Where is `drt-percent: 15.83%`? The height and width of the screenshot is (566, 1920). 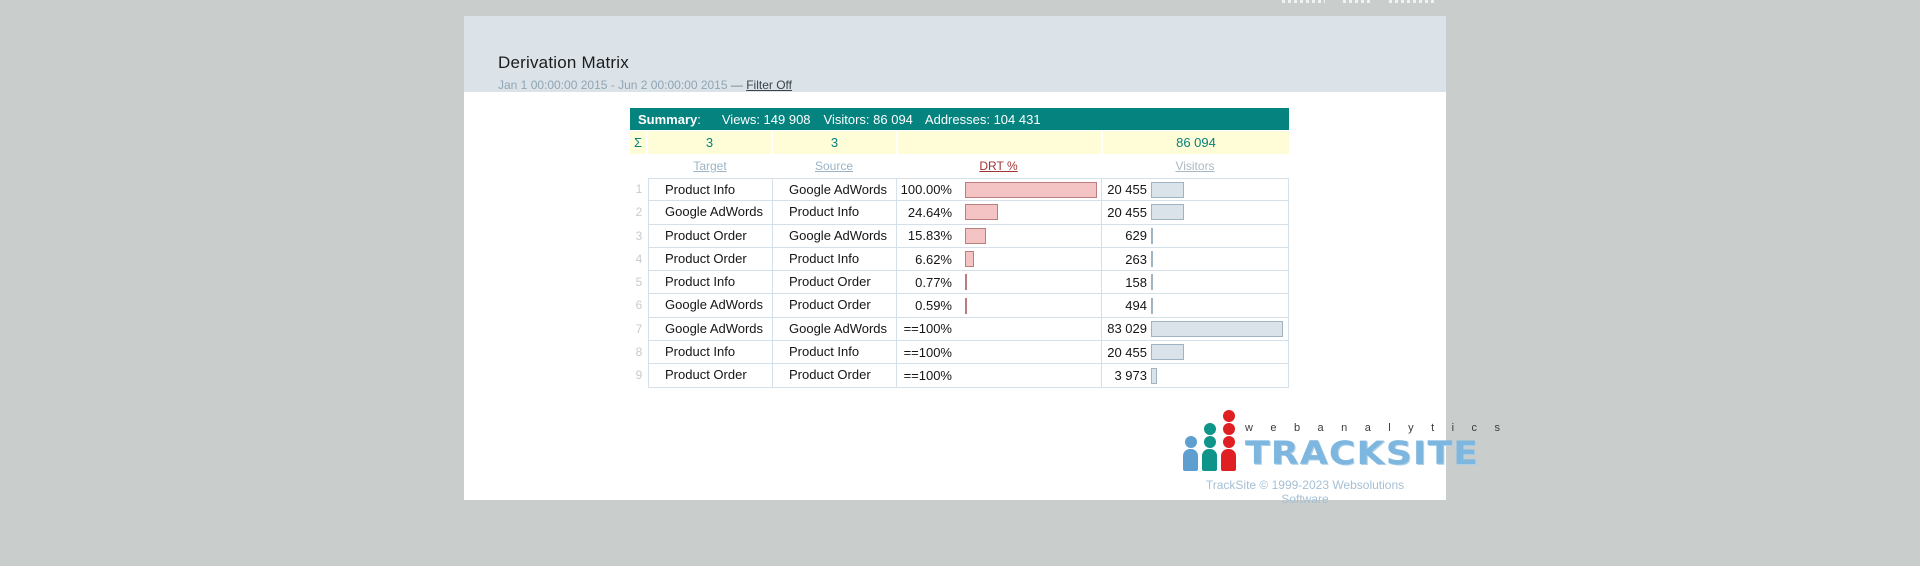 drt-percent: 15.83% is located at coordinates (929, 236).